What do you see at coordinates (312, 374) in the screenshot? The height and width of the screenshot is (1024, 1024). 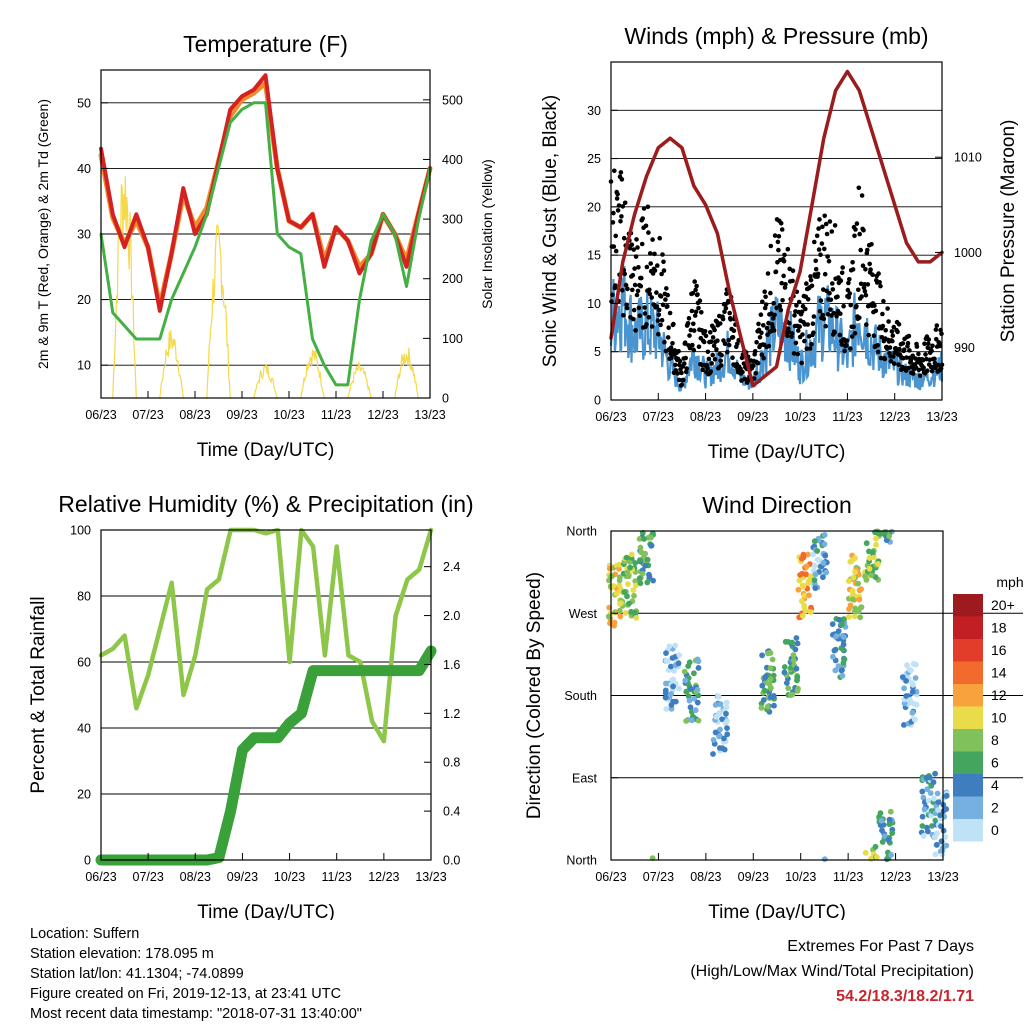 I see `solar-line` at bounding box center [312, 374].